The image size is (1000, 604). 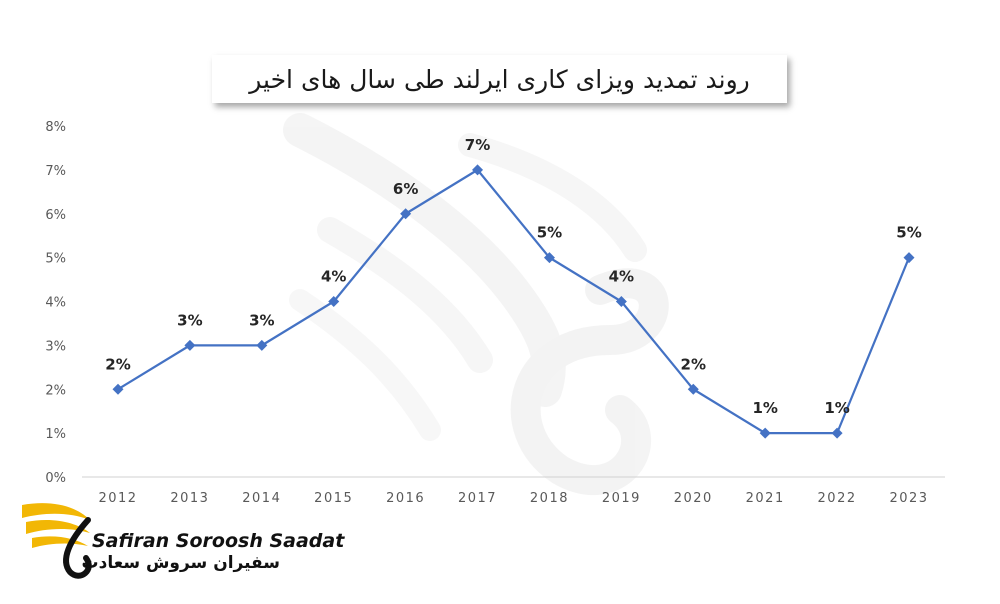 I want to click on x-tick-label: 2015, so click(x=333, y=498).